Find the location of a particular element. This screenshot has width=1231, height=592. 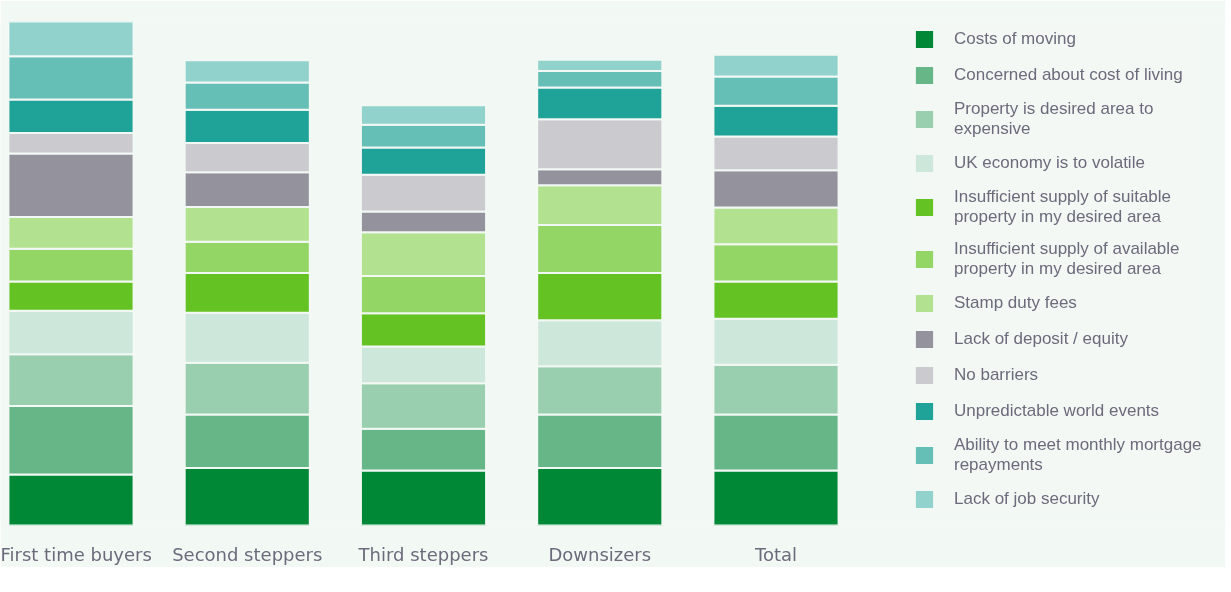

legend-label: Costs of moving is located at coordinates (1015, 39).